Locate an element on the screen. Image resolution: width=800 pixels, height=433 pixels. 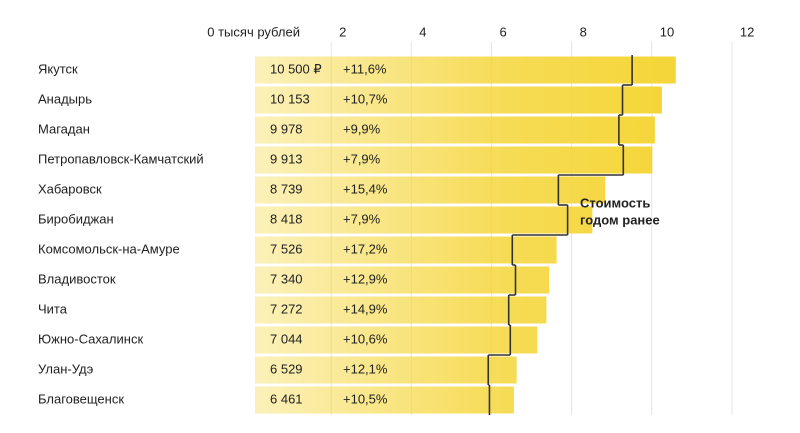
category-label: Петропавловск-Камчатский is located at coordinates (121, 158).